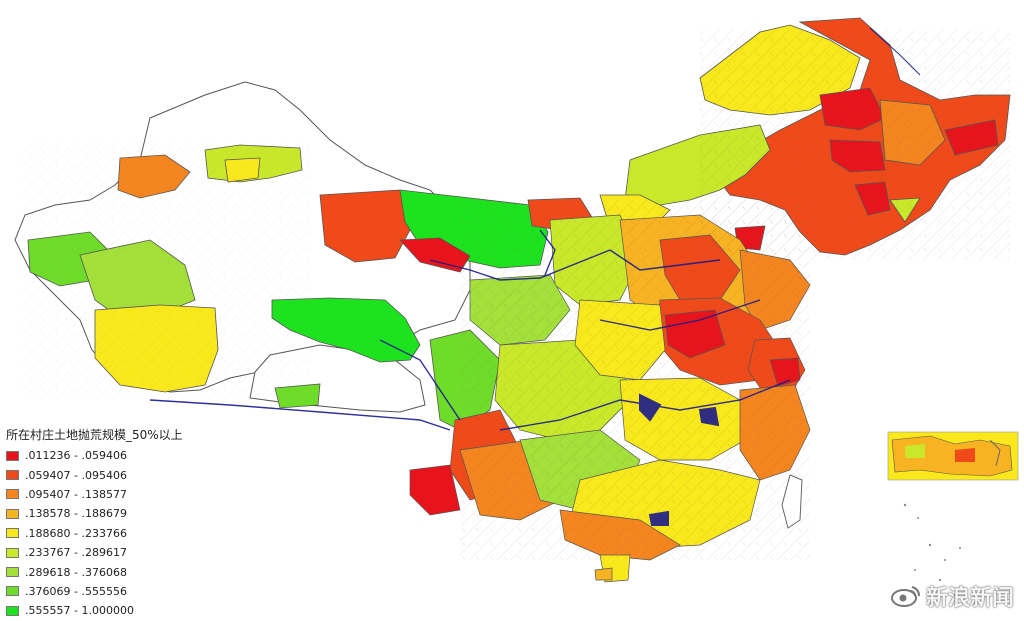 This screenshot has width=1024, height=621. I want to click on legend-item: .376069 - .555556, so click(94, 591).